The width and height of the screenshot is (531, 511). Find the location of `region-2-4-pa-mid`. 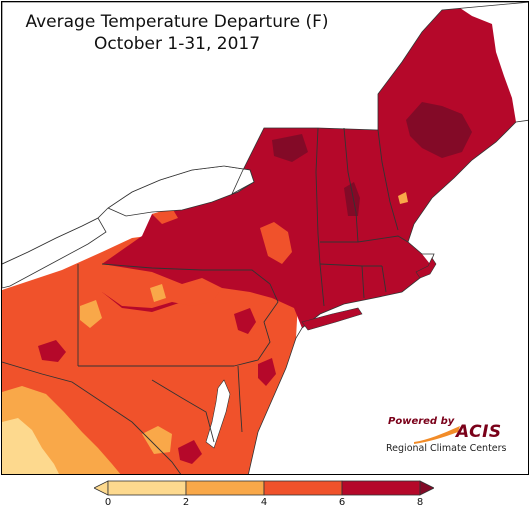

region-2-4-pa-mid is located at coordinates (158, 293).